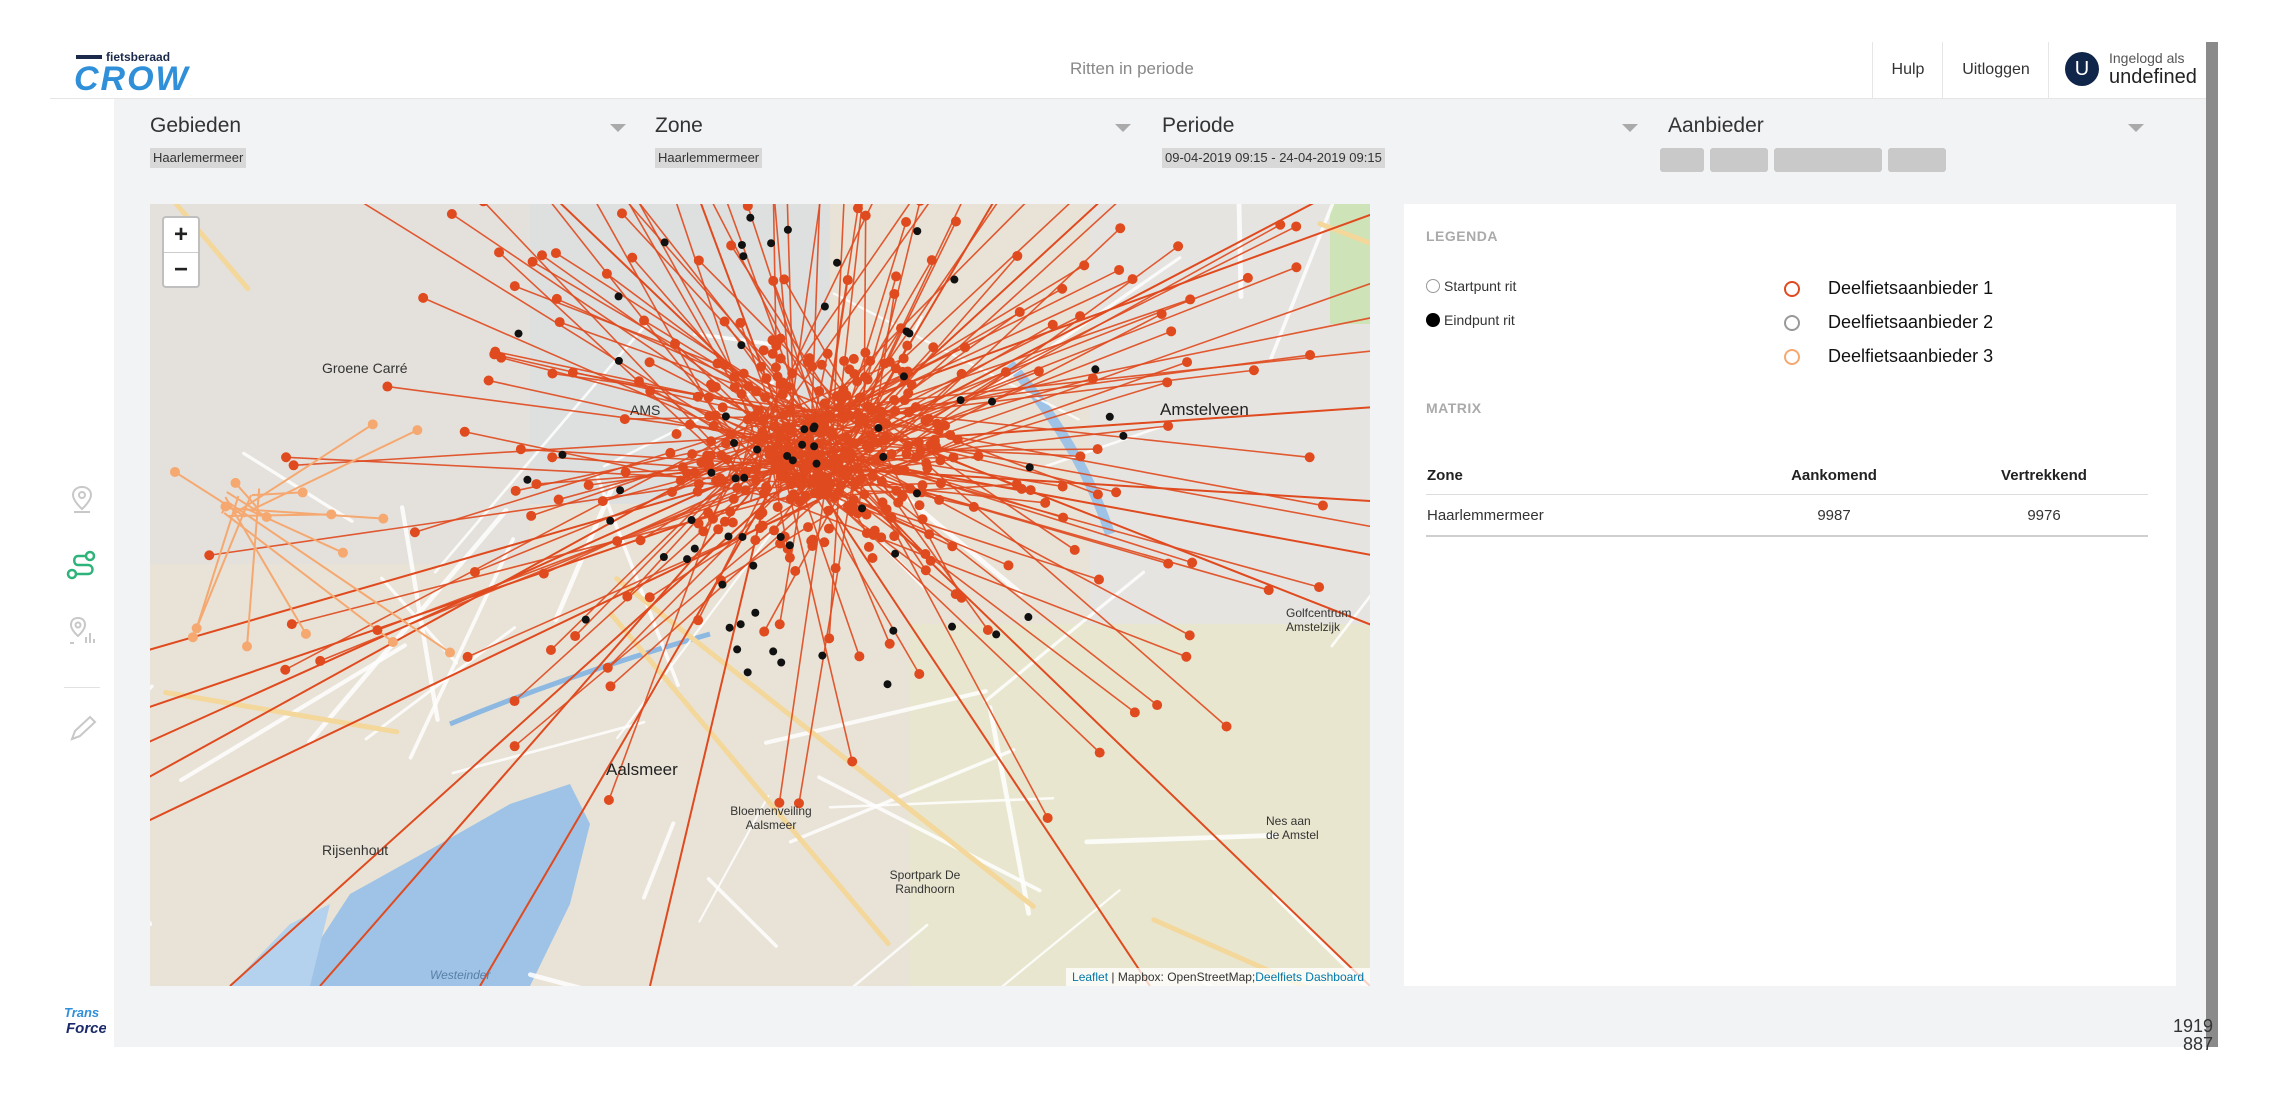 The width and height of the screenshot is (2276, 1100). Describe the element at coordinates (82, 565) in the screenshot. I see `route-icon` at that location.